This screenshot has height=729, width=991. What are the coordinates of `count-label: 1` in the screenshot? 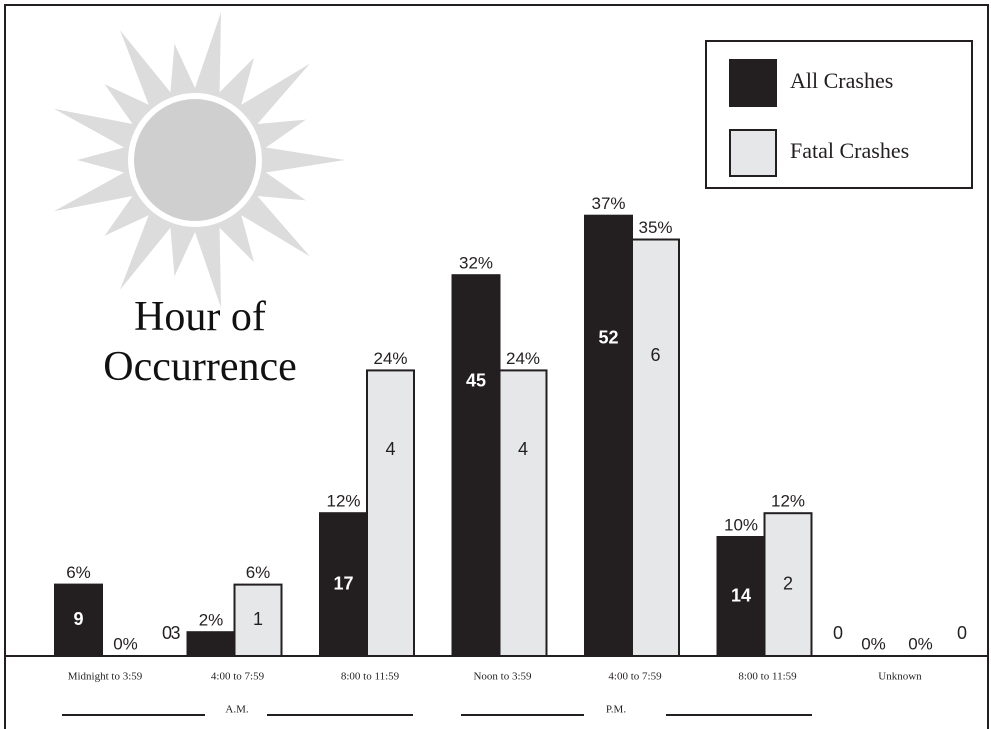 It's located at (258, 619).